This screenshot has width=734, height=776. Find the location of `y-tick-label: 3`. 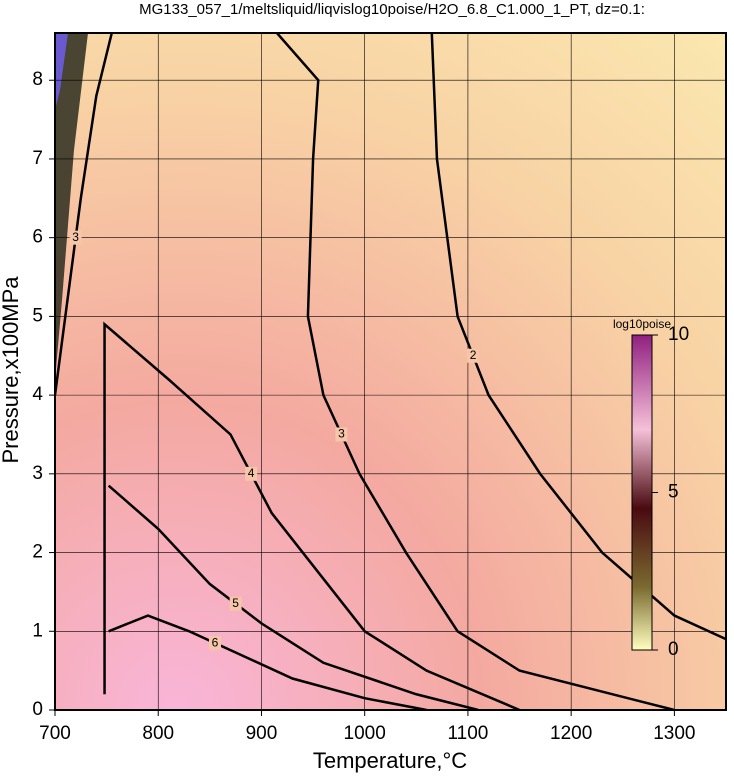

y-tick-label: 3 is located at coordinates (37, 473).